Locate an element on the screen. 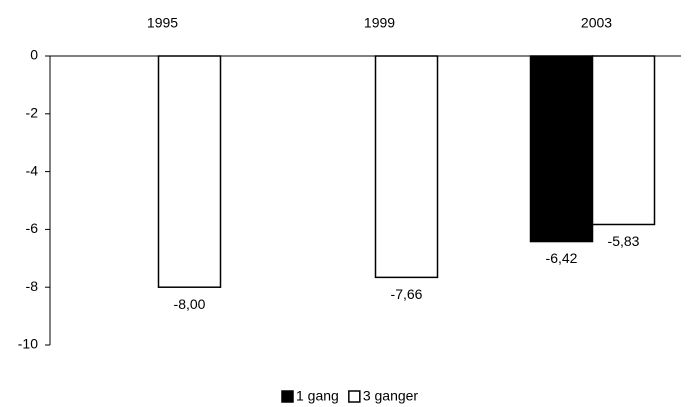 Image resolution: width=688 pixels, height=407 pixels. value-label: -7,66 is located at coordinates (407, 294).